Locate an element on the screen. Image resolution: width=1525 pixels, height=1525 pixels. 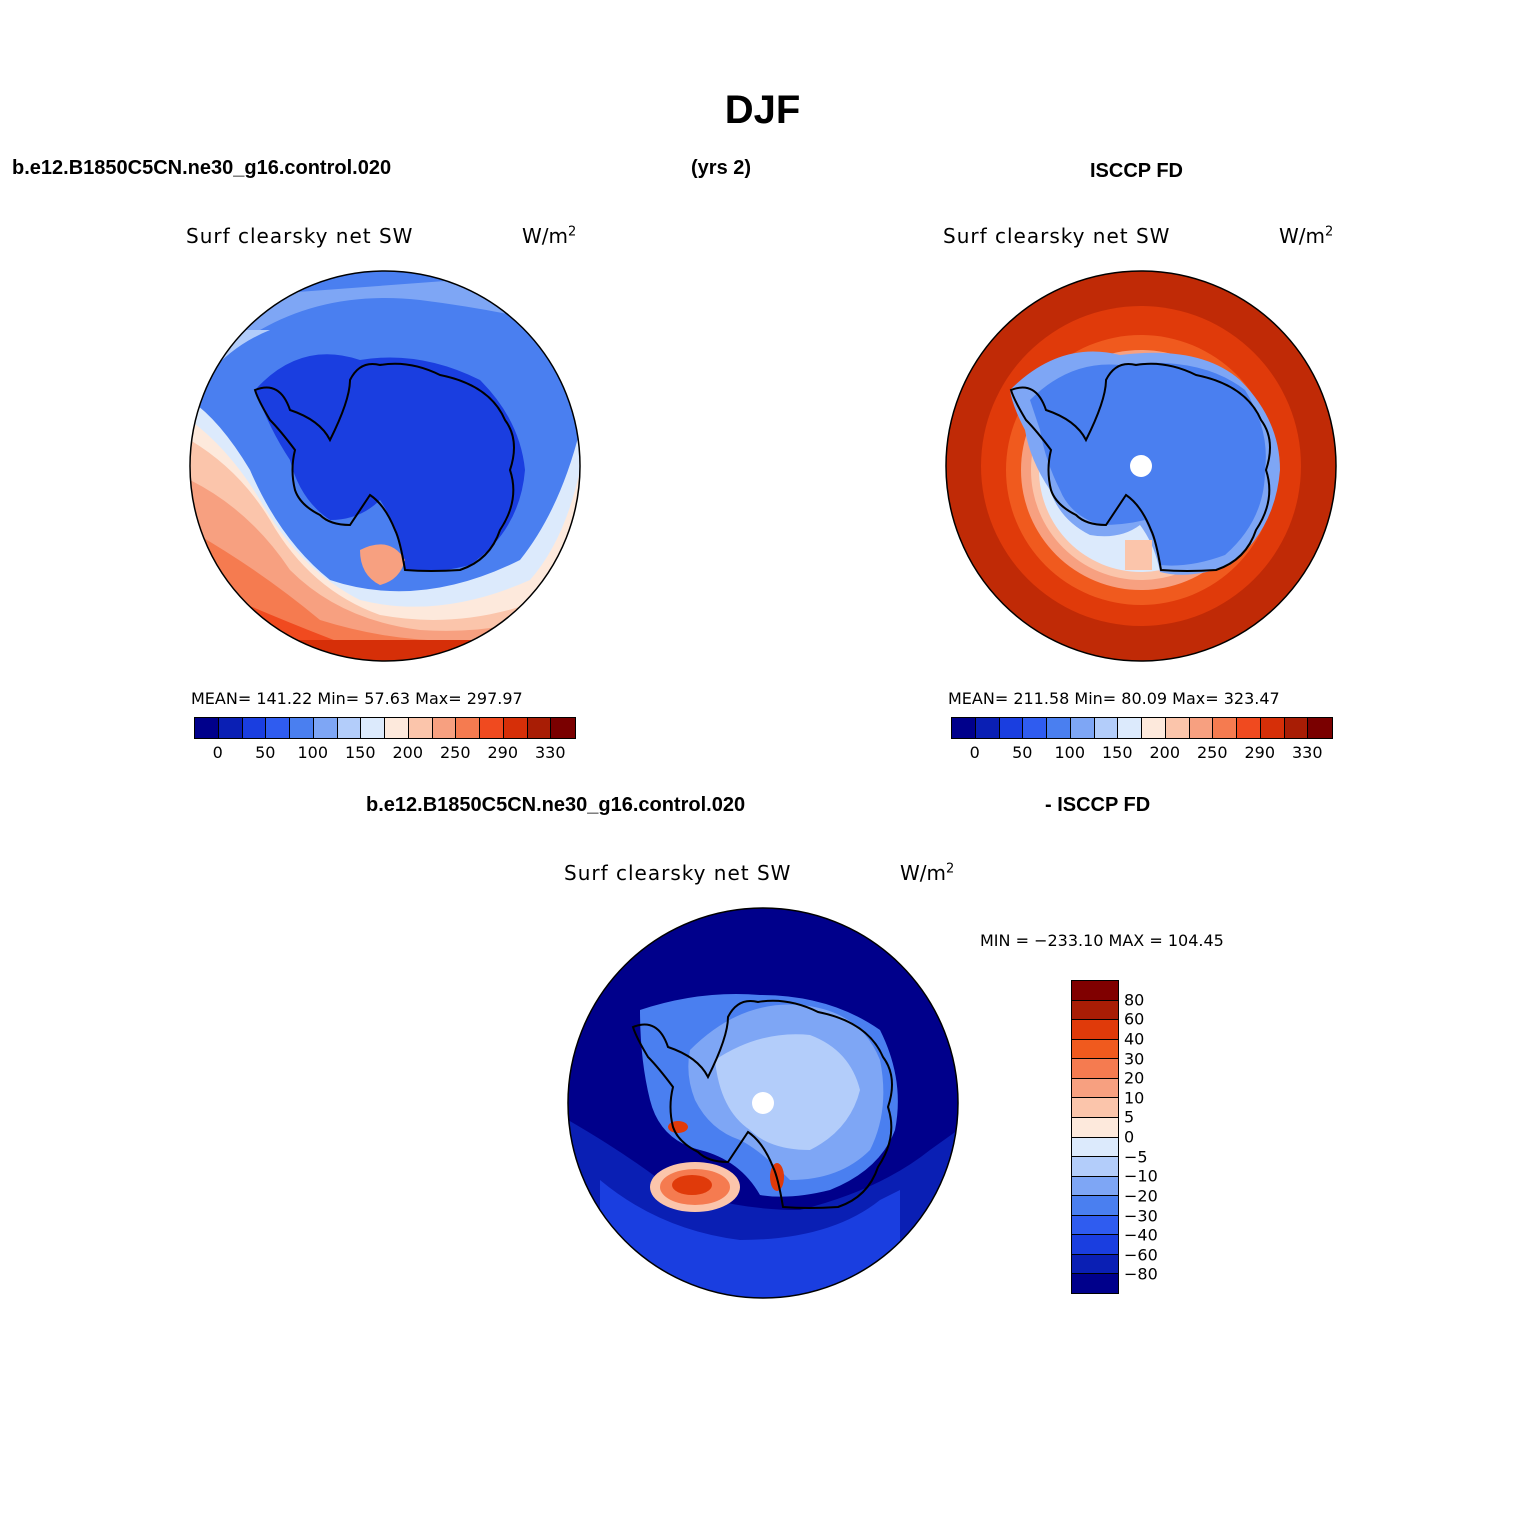
diff-case-label-model: b.e12.B1850C5CN.ne30_g16.control.020 is located at coordinates (556, 805).